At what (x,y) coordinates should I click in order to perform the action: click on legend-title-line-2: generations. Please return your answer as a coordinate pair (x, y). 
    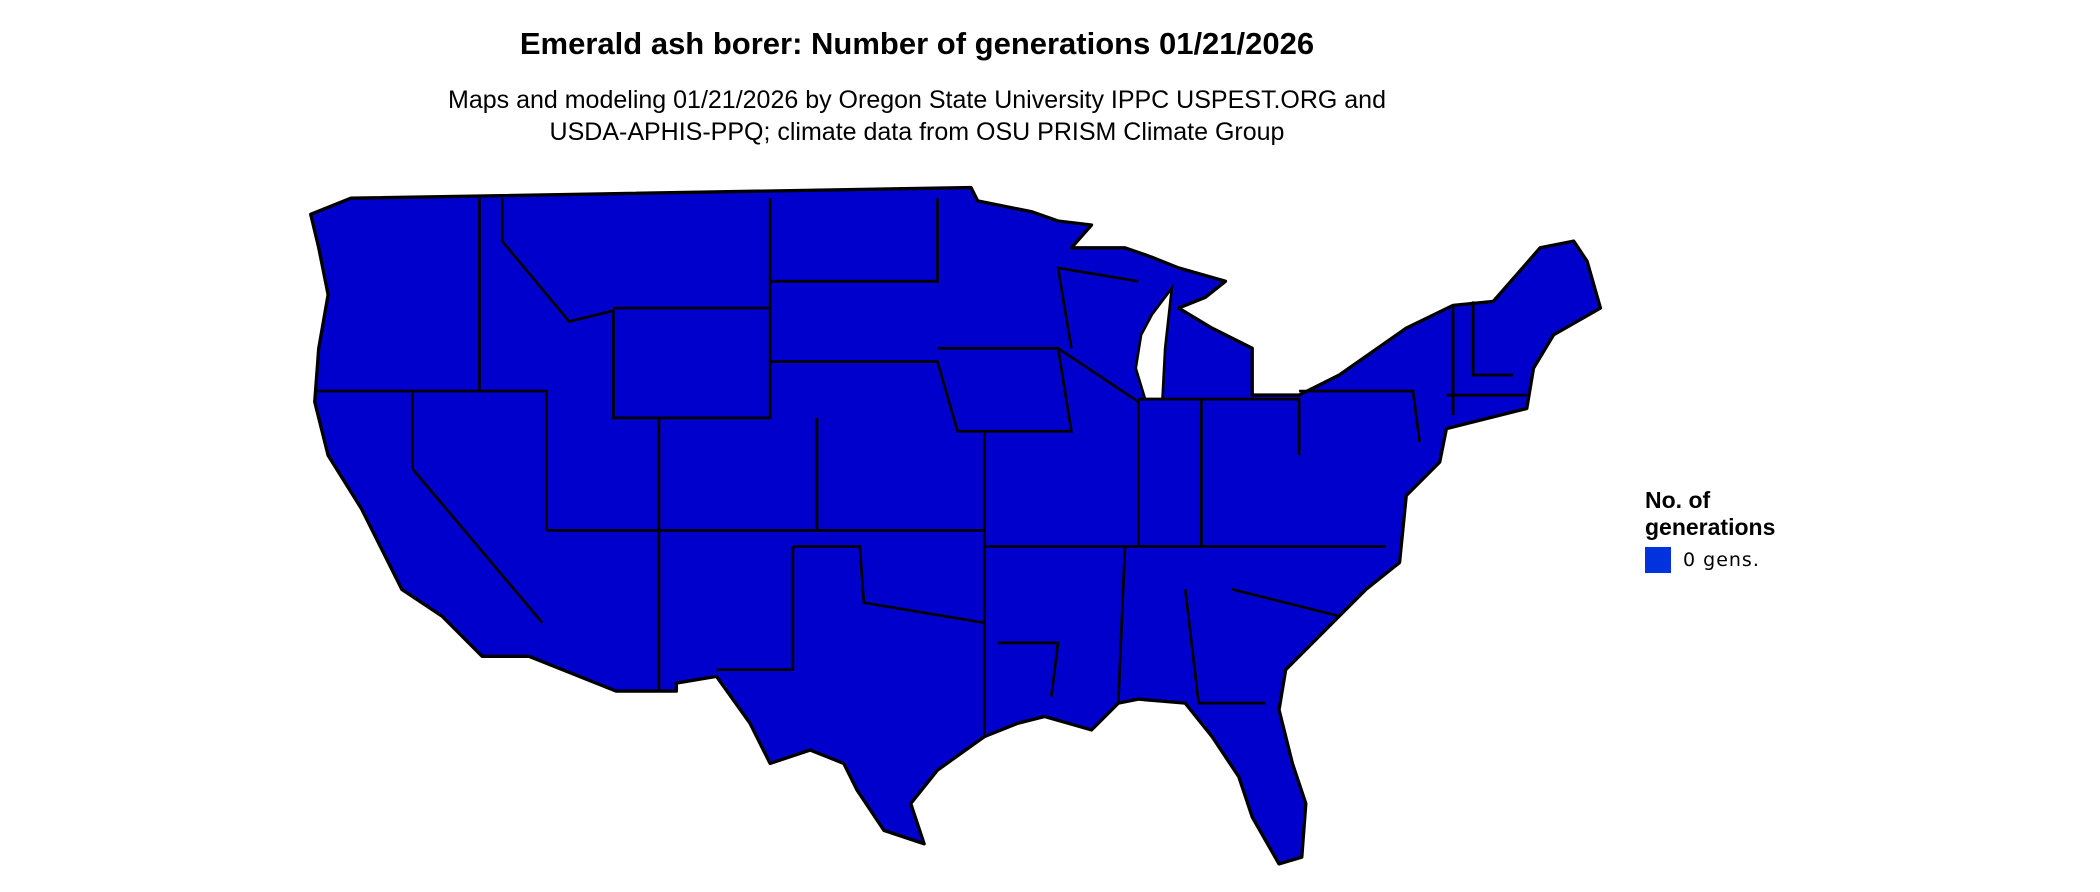
    Looking at the image, I should click on (1710, 527).